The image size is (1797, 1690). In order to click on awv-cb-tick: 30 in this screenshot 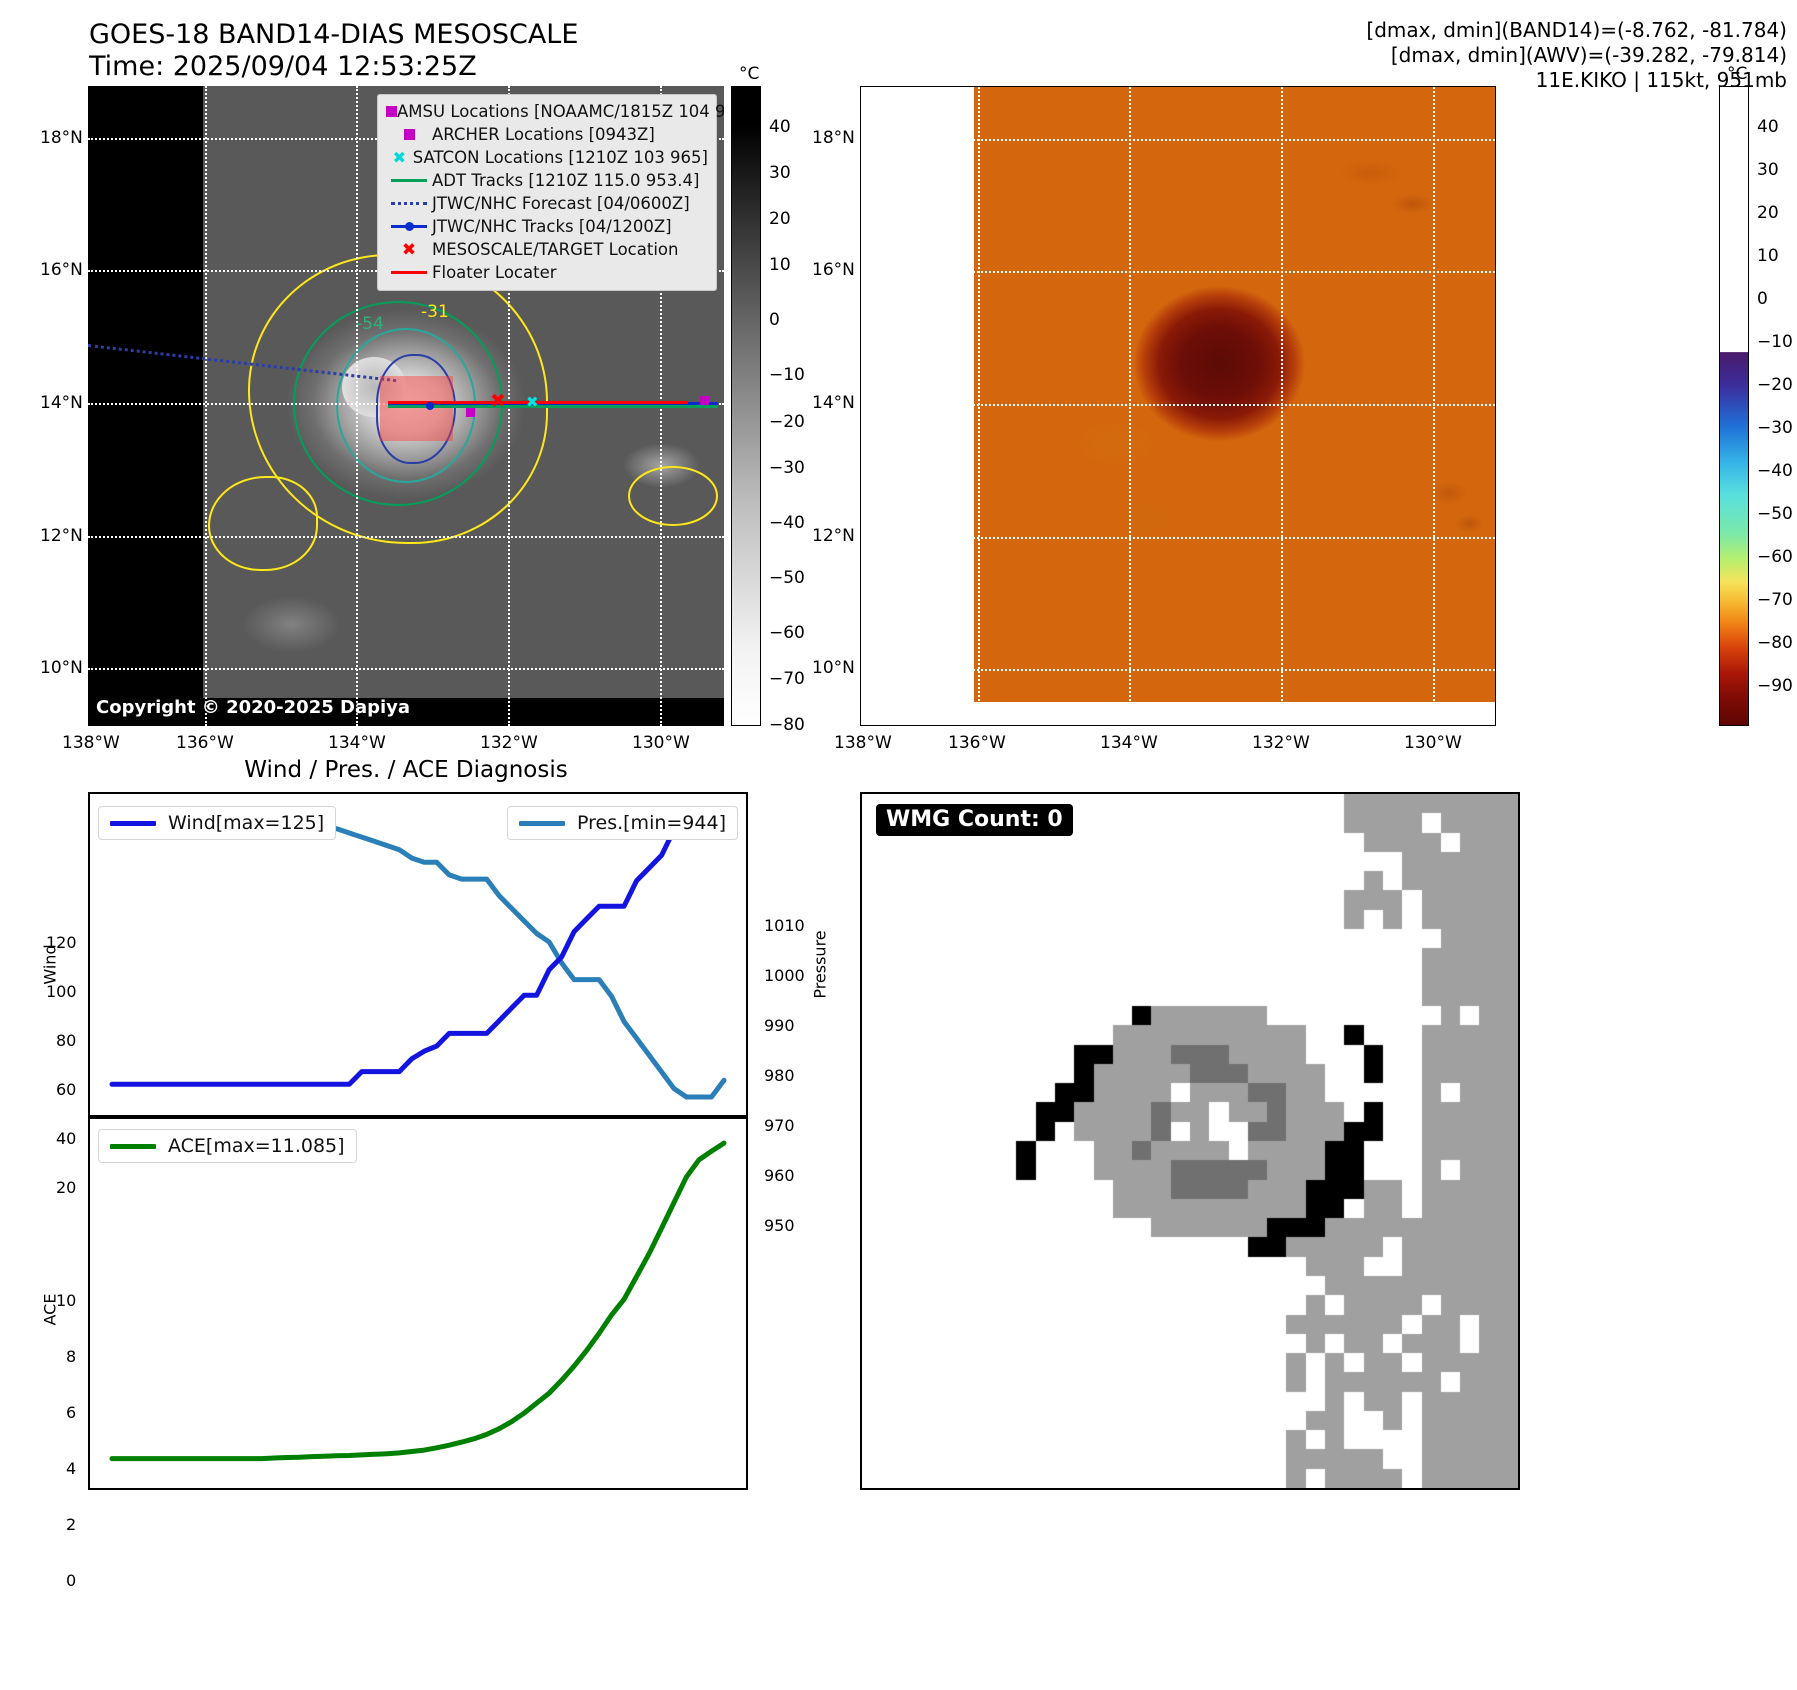, I will do `click(1768, 170)`.